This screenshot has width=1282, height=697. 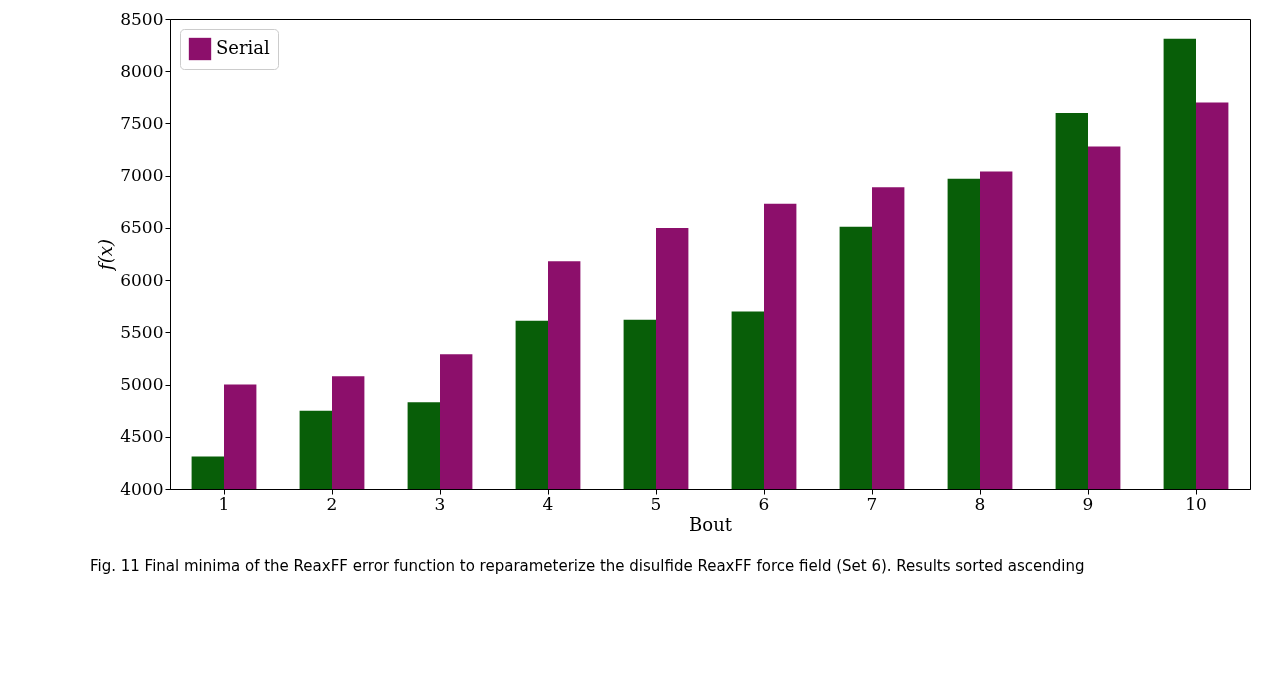 What do you see at coordinates (106, 255) in the screenshot?
I see `y-axis-title: f(x)` at bounding box center [106, 255].